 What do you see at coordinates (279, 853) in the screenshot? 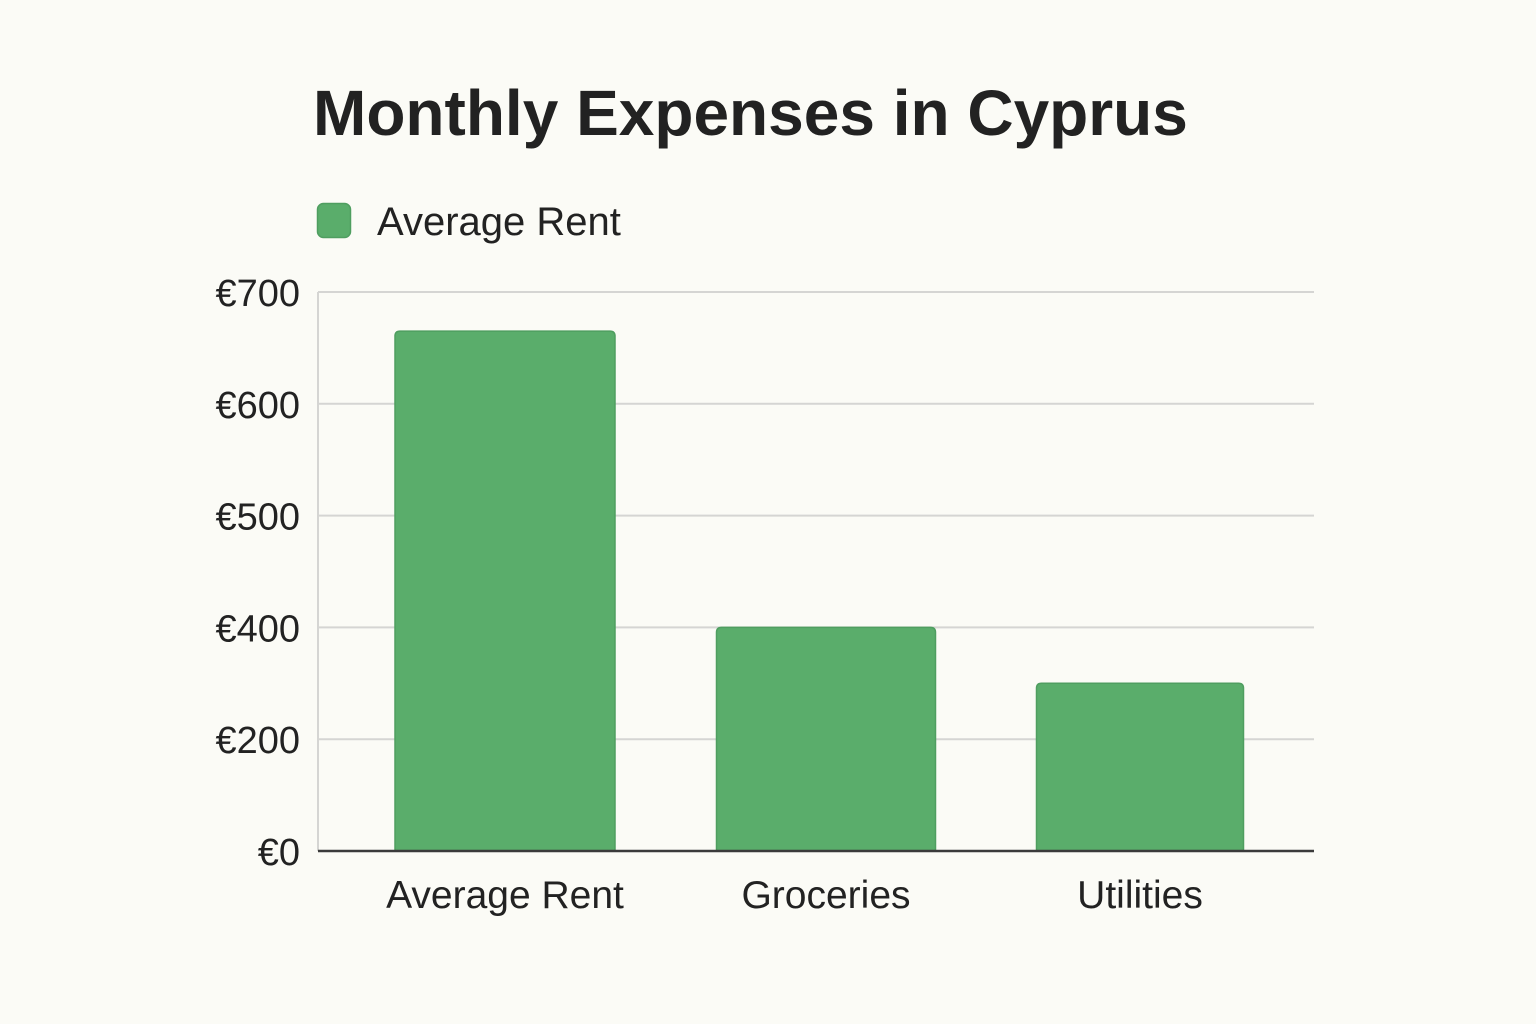
I see `y-tick-label-0: €0` at bounding box center [279, 853].